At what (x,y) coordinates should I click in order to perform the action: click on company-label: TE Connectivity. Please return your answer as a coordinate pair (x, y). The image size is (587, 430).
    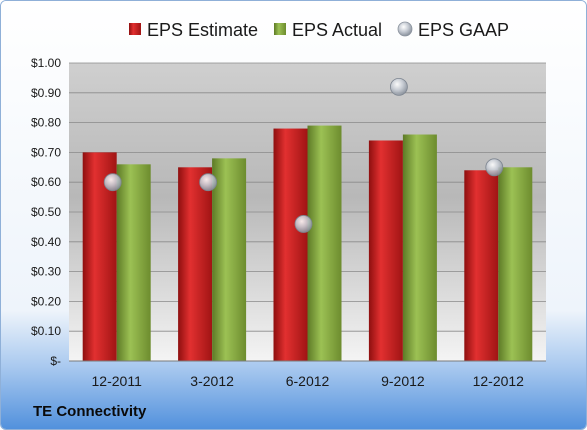
    Looking at the image, I should click on (90, 411).